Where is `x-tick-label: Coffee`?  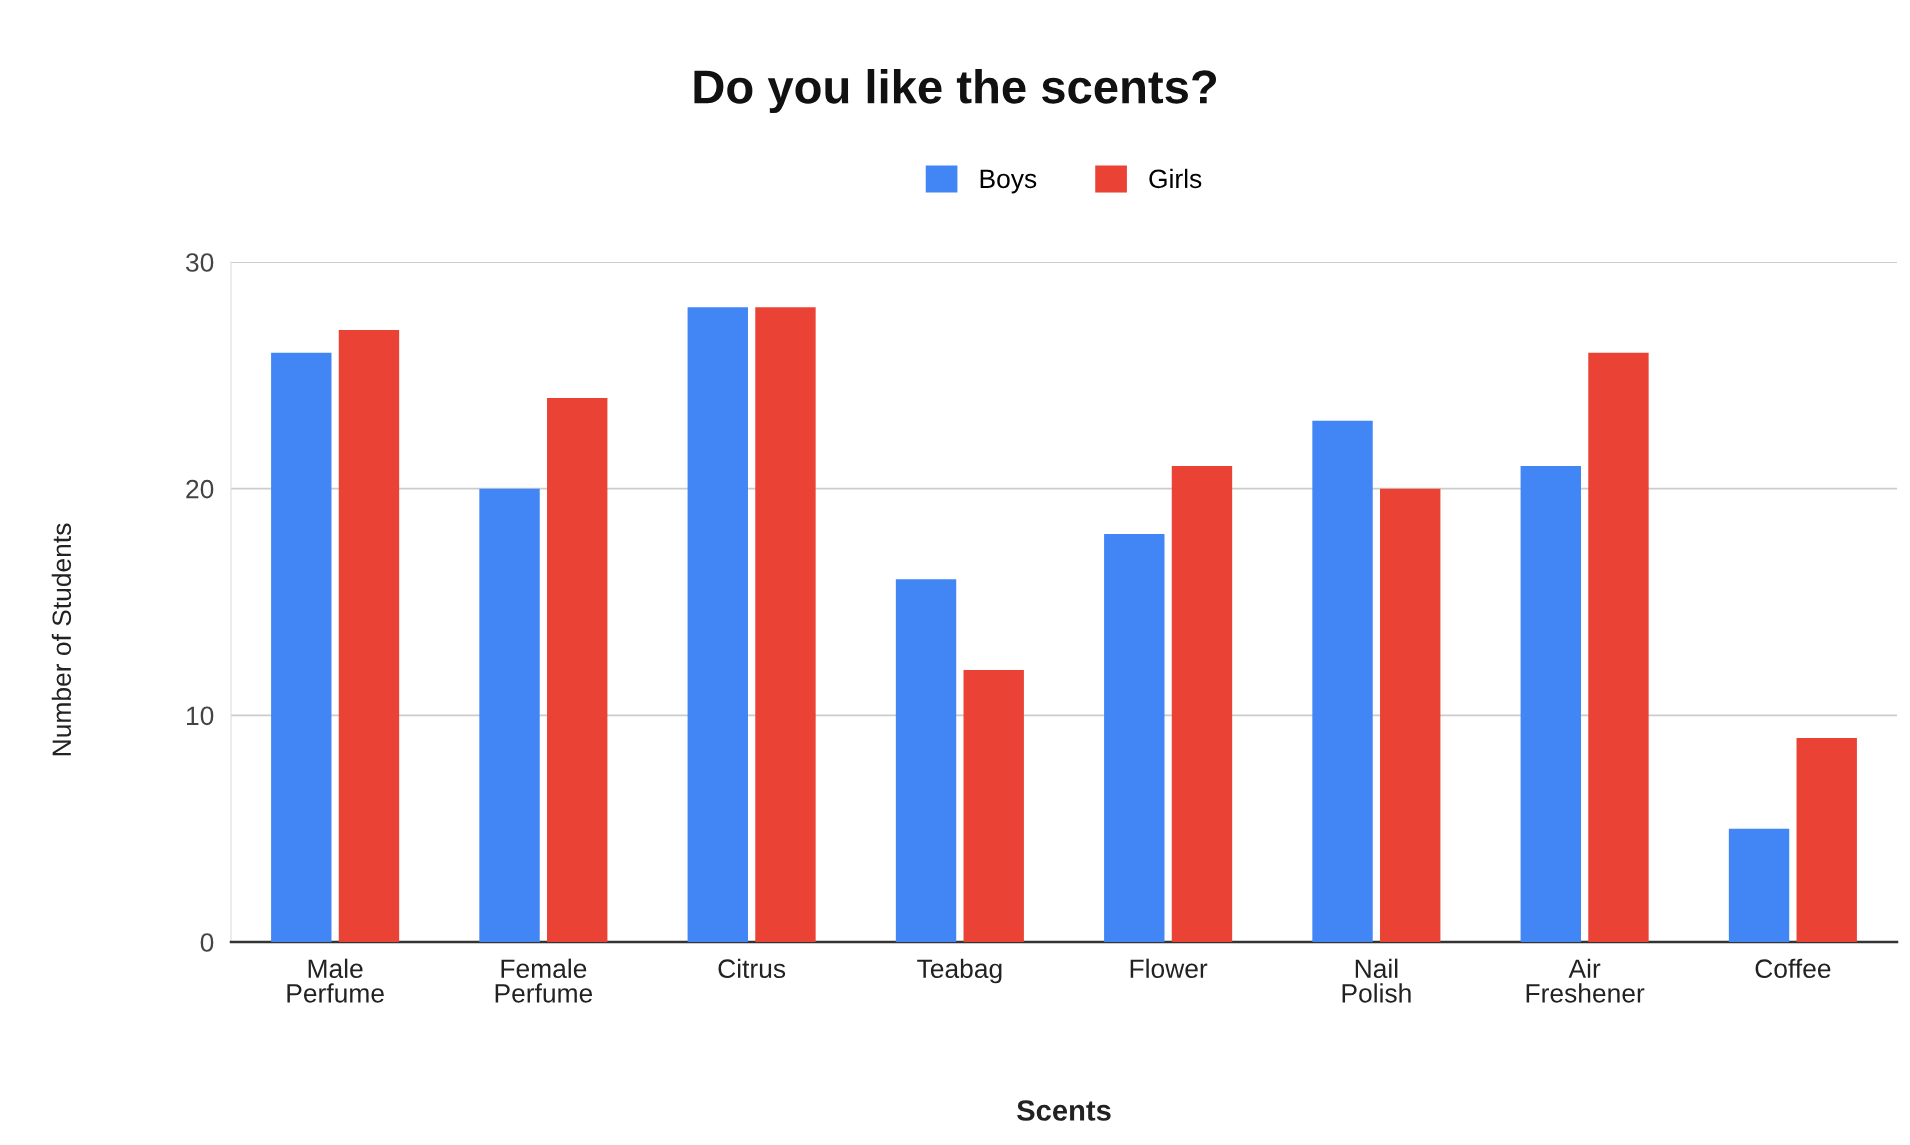
x-tick-label: Coffee is located at coordinates (1793, 968).